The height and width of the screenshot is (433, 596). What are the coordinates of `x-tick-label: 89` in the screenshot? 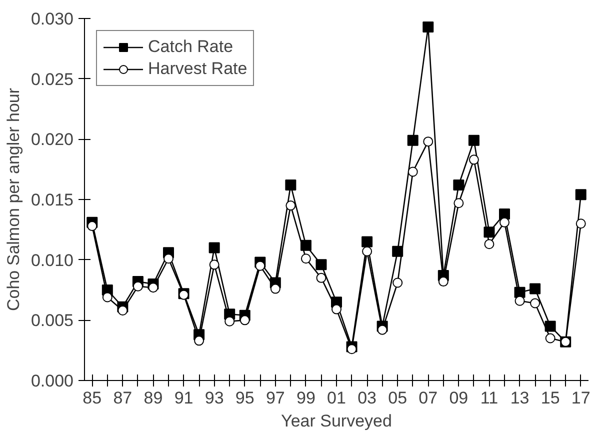 It's located at (153, 398).